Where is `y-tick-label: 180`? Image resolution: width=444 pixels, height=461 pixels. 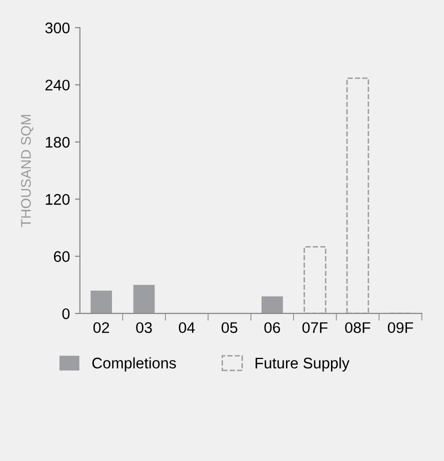 y-tick-label: 180 is located at coordinates (58, 142).